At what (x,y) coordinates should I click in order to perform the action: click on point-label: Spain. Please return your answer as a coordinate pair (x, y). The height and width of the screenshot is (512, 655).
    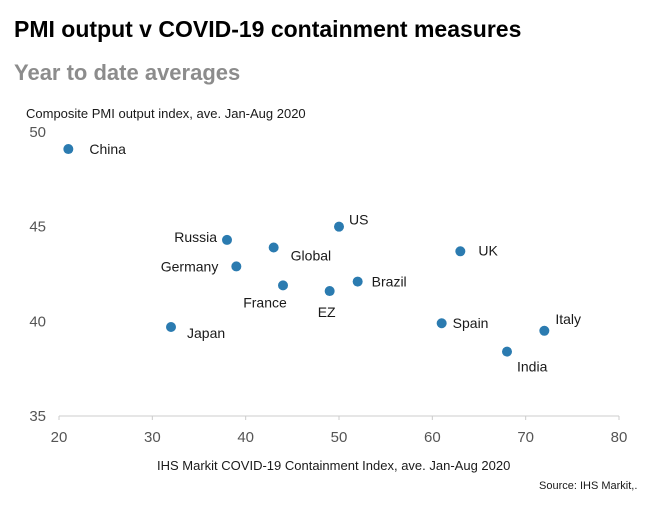
    Looking at the image, I should click on (471, 323).